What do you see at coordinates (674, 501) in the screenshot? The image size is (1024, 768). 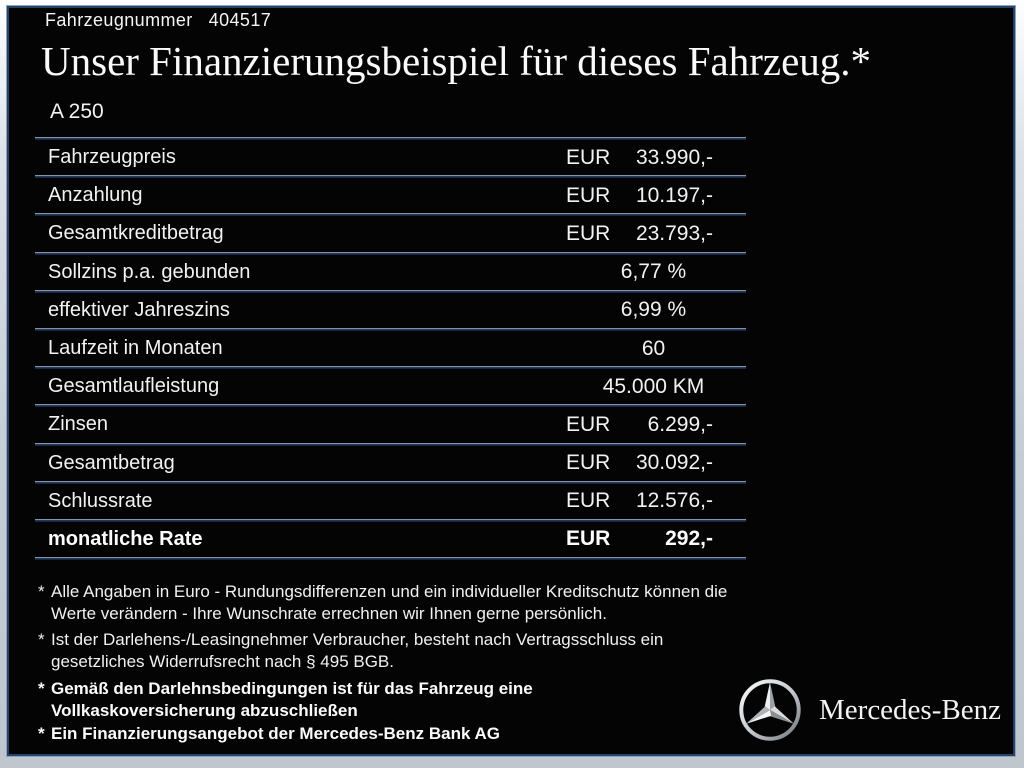 I see `amount-value: 12.576,-` at bounding box center [674, 501].